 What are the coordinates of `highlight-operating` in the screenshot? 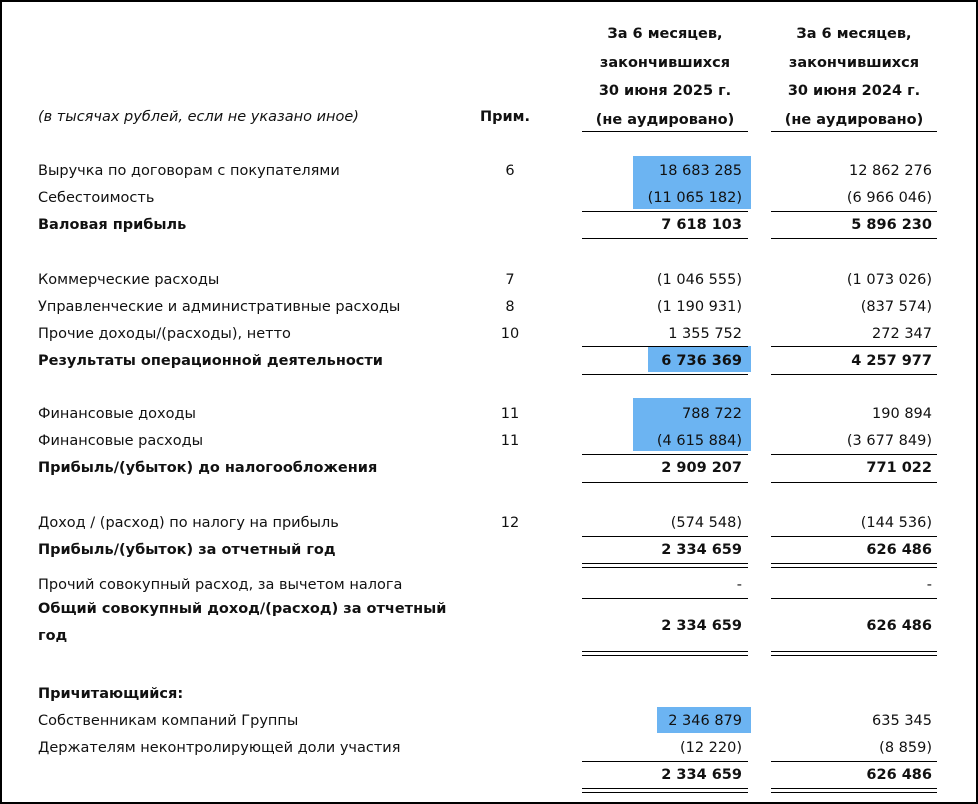 It's located at (699, 359).